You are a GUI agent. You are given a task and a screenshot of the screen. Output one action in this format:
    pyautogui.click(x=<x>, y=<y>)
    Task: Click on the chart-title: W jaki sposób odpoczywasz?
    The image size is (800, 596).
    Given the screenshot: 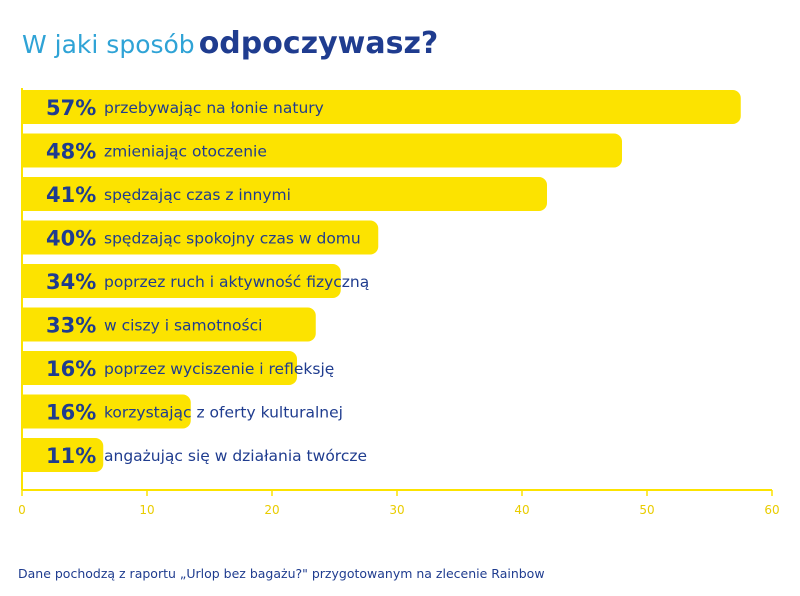 What is the action you would take?
    pyautogui.click(x=230, y=43)
    